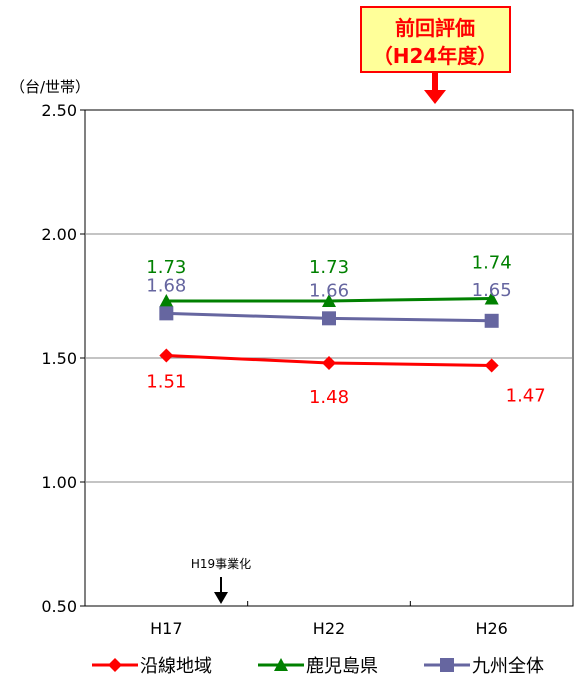 This screenshot has height=691, width=584. I want to click on data-label: 1.66, so click(329, 290).